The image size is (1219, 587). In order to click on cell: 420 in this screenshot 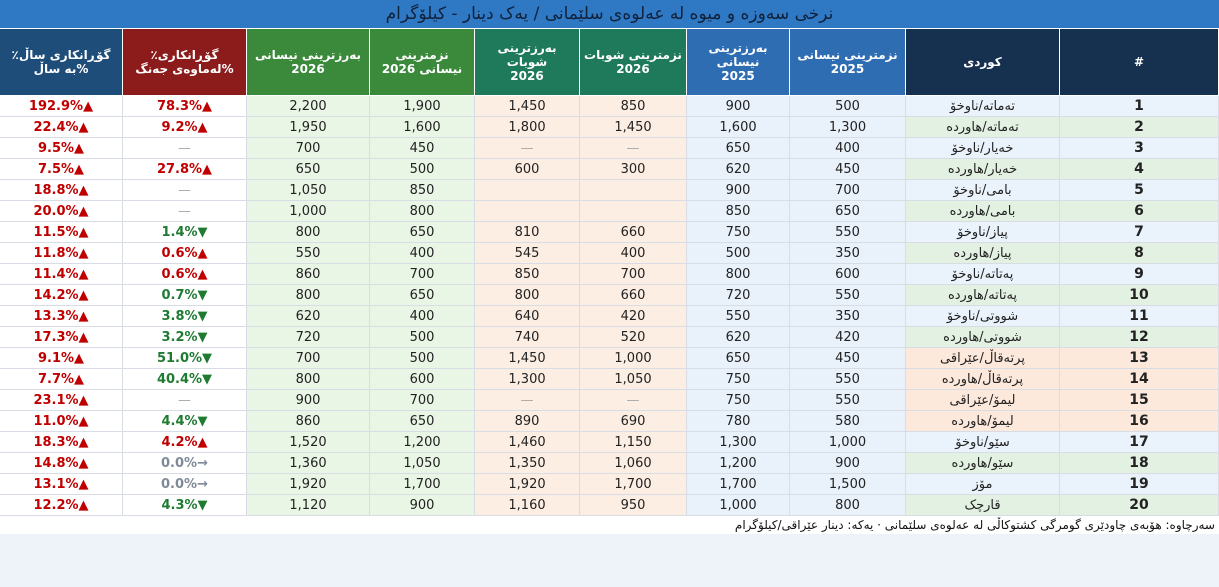, I will do `click(847, 337)`.